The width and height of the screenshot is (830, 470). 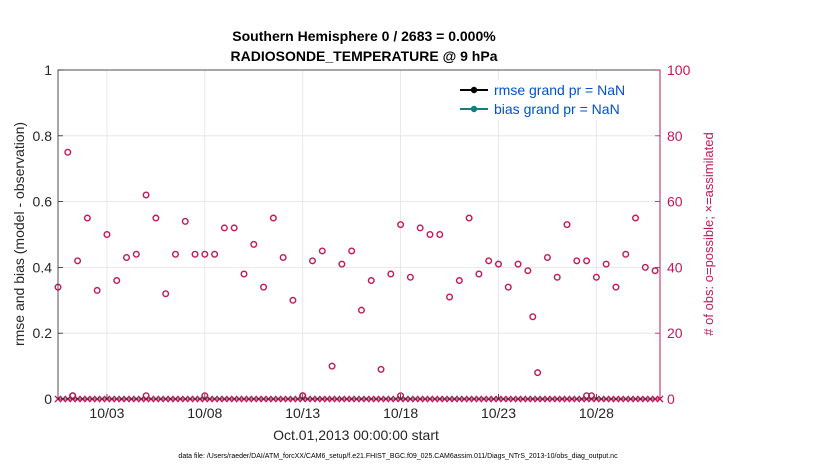 I want to click on y-axis-label-right: # of obs: o=possible; ×=assimilated, so click(x=708, y=233).